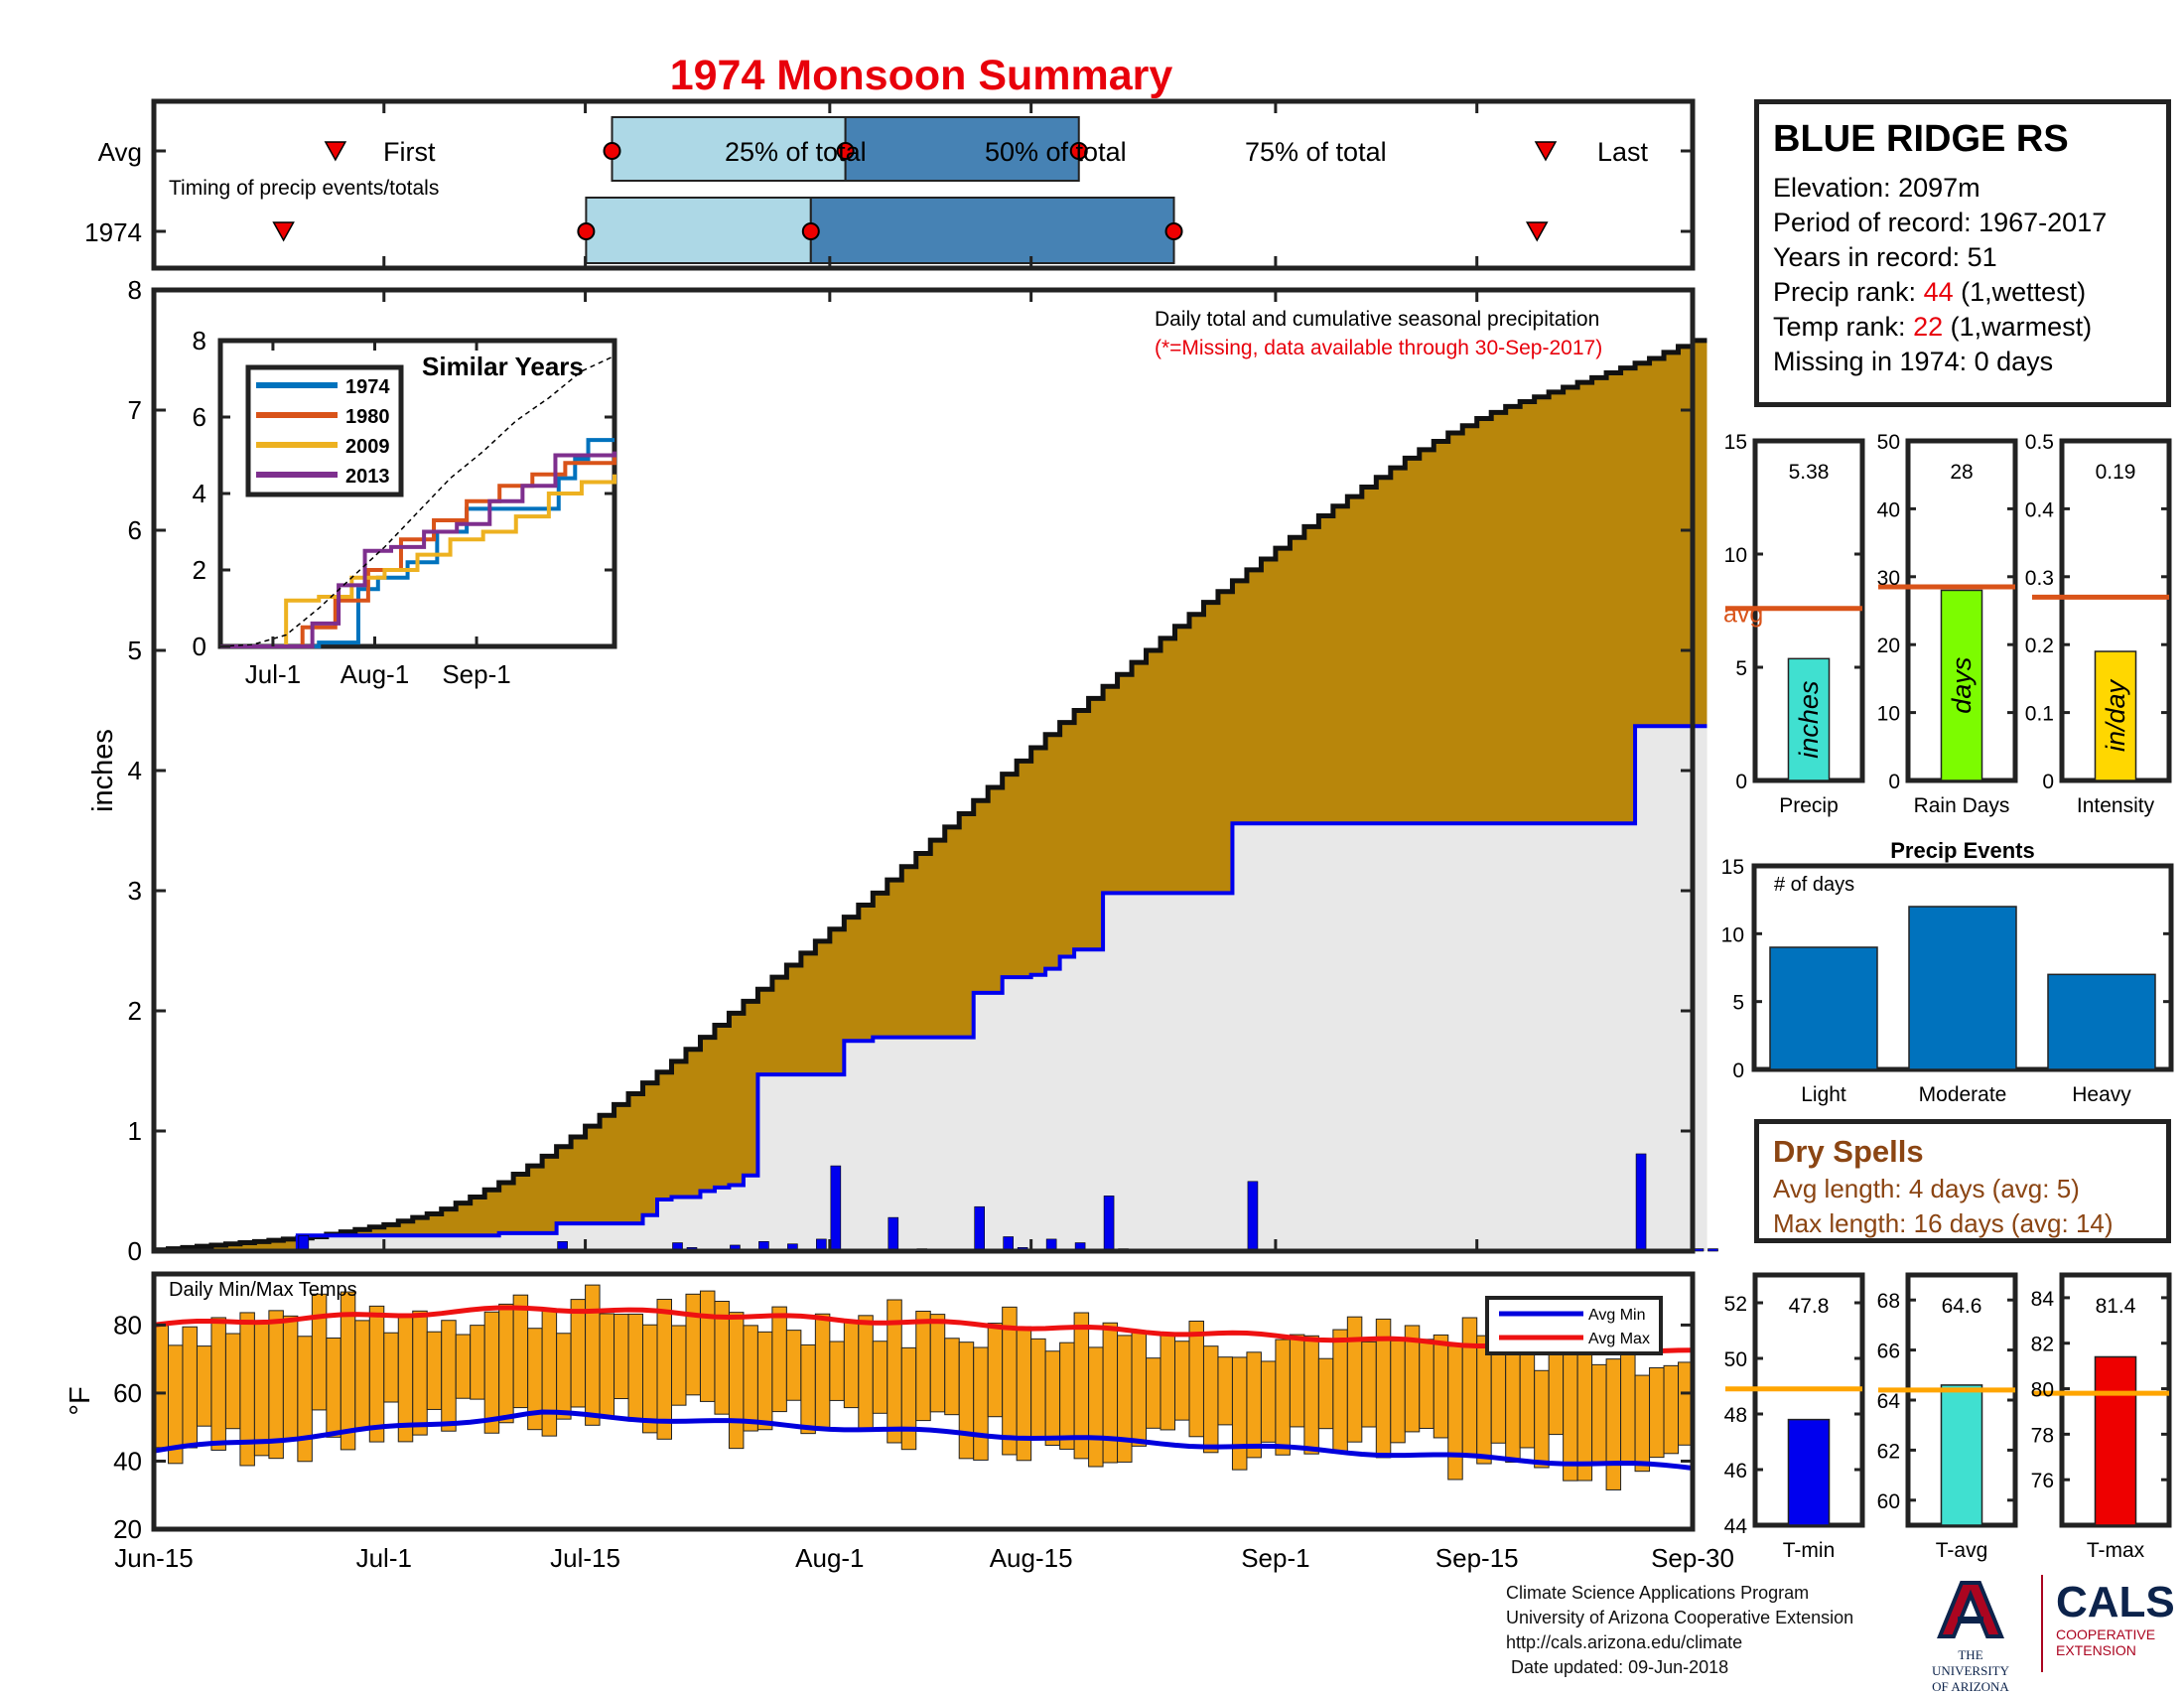 Image resolution: width=2184 pixels, height=1695 pixels. Describe the element at coordinates (199, 494) in the screenshot. I see `inset-y-label: 4` at that location.